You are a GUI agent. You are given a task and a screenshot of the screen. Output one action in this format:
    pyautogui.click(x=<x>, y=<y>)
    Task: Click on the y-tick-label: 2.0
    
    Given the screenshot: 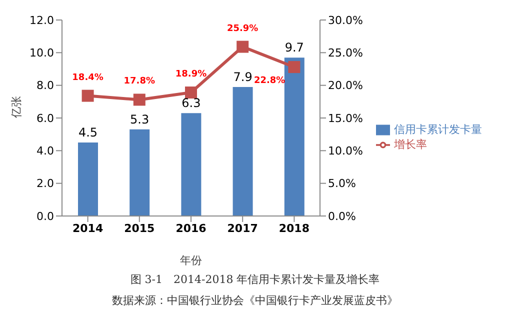 What is the action you would take?
    pyautogui.click(x=45, y=183)
    